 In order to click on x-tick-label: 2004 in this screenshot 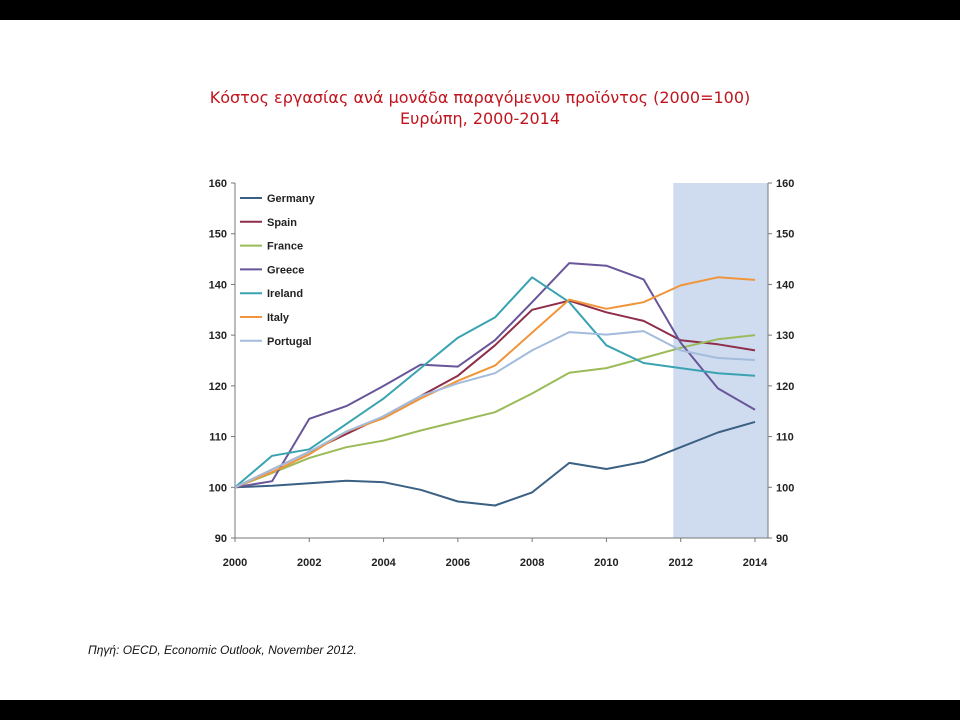, I will do `click(383, 563)`.